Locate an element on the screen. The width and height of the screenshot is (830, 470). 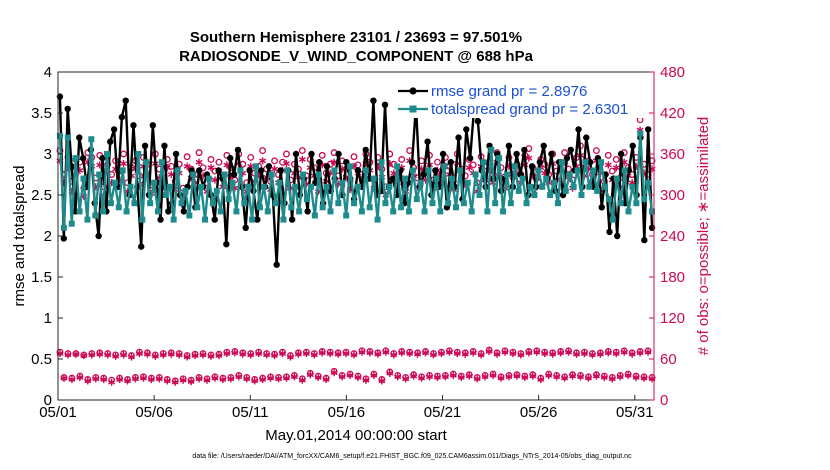
legend-box is located at coordinates (520, 98).